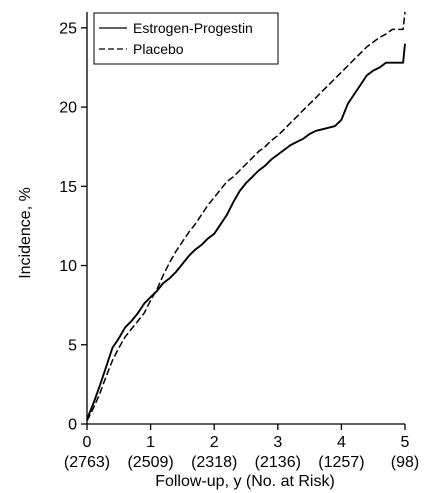 The width and height of the screenshot is (424, 493). I want to click on no-at-risk-label: (2318), so click(214, 462).